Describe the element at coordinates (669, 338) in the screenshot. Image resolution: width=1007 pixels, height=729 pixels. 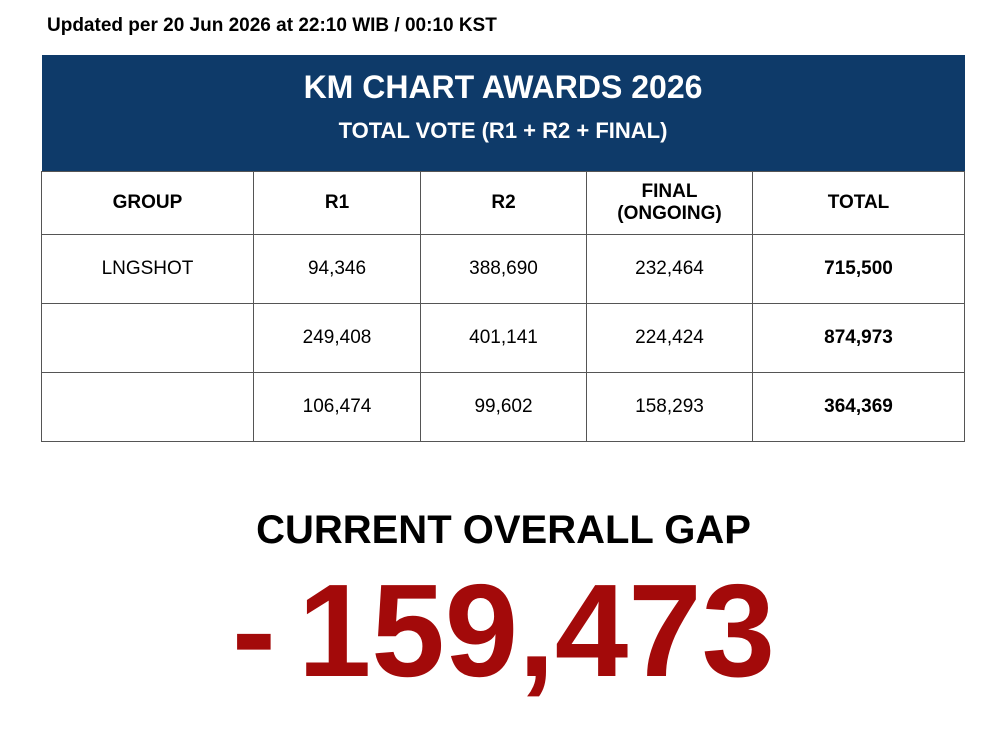
I see `vote-cell: 224,424` at that location.